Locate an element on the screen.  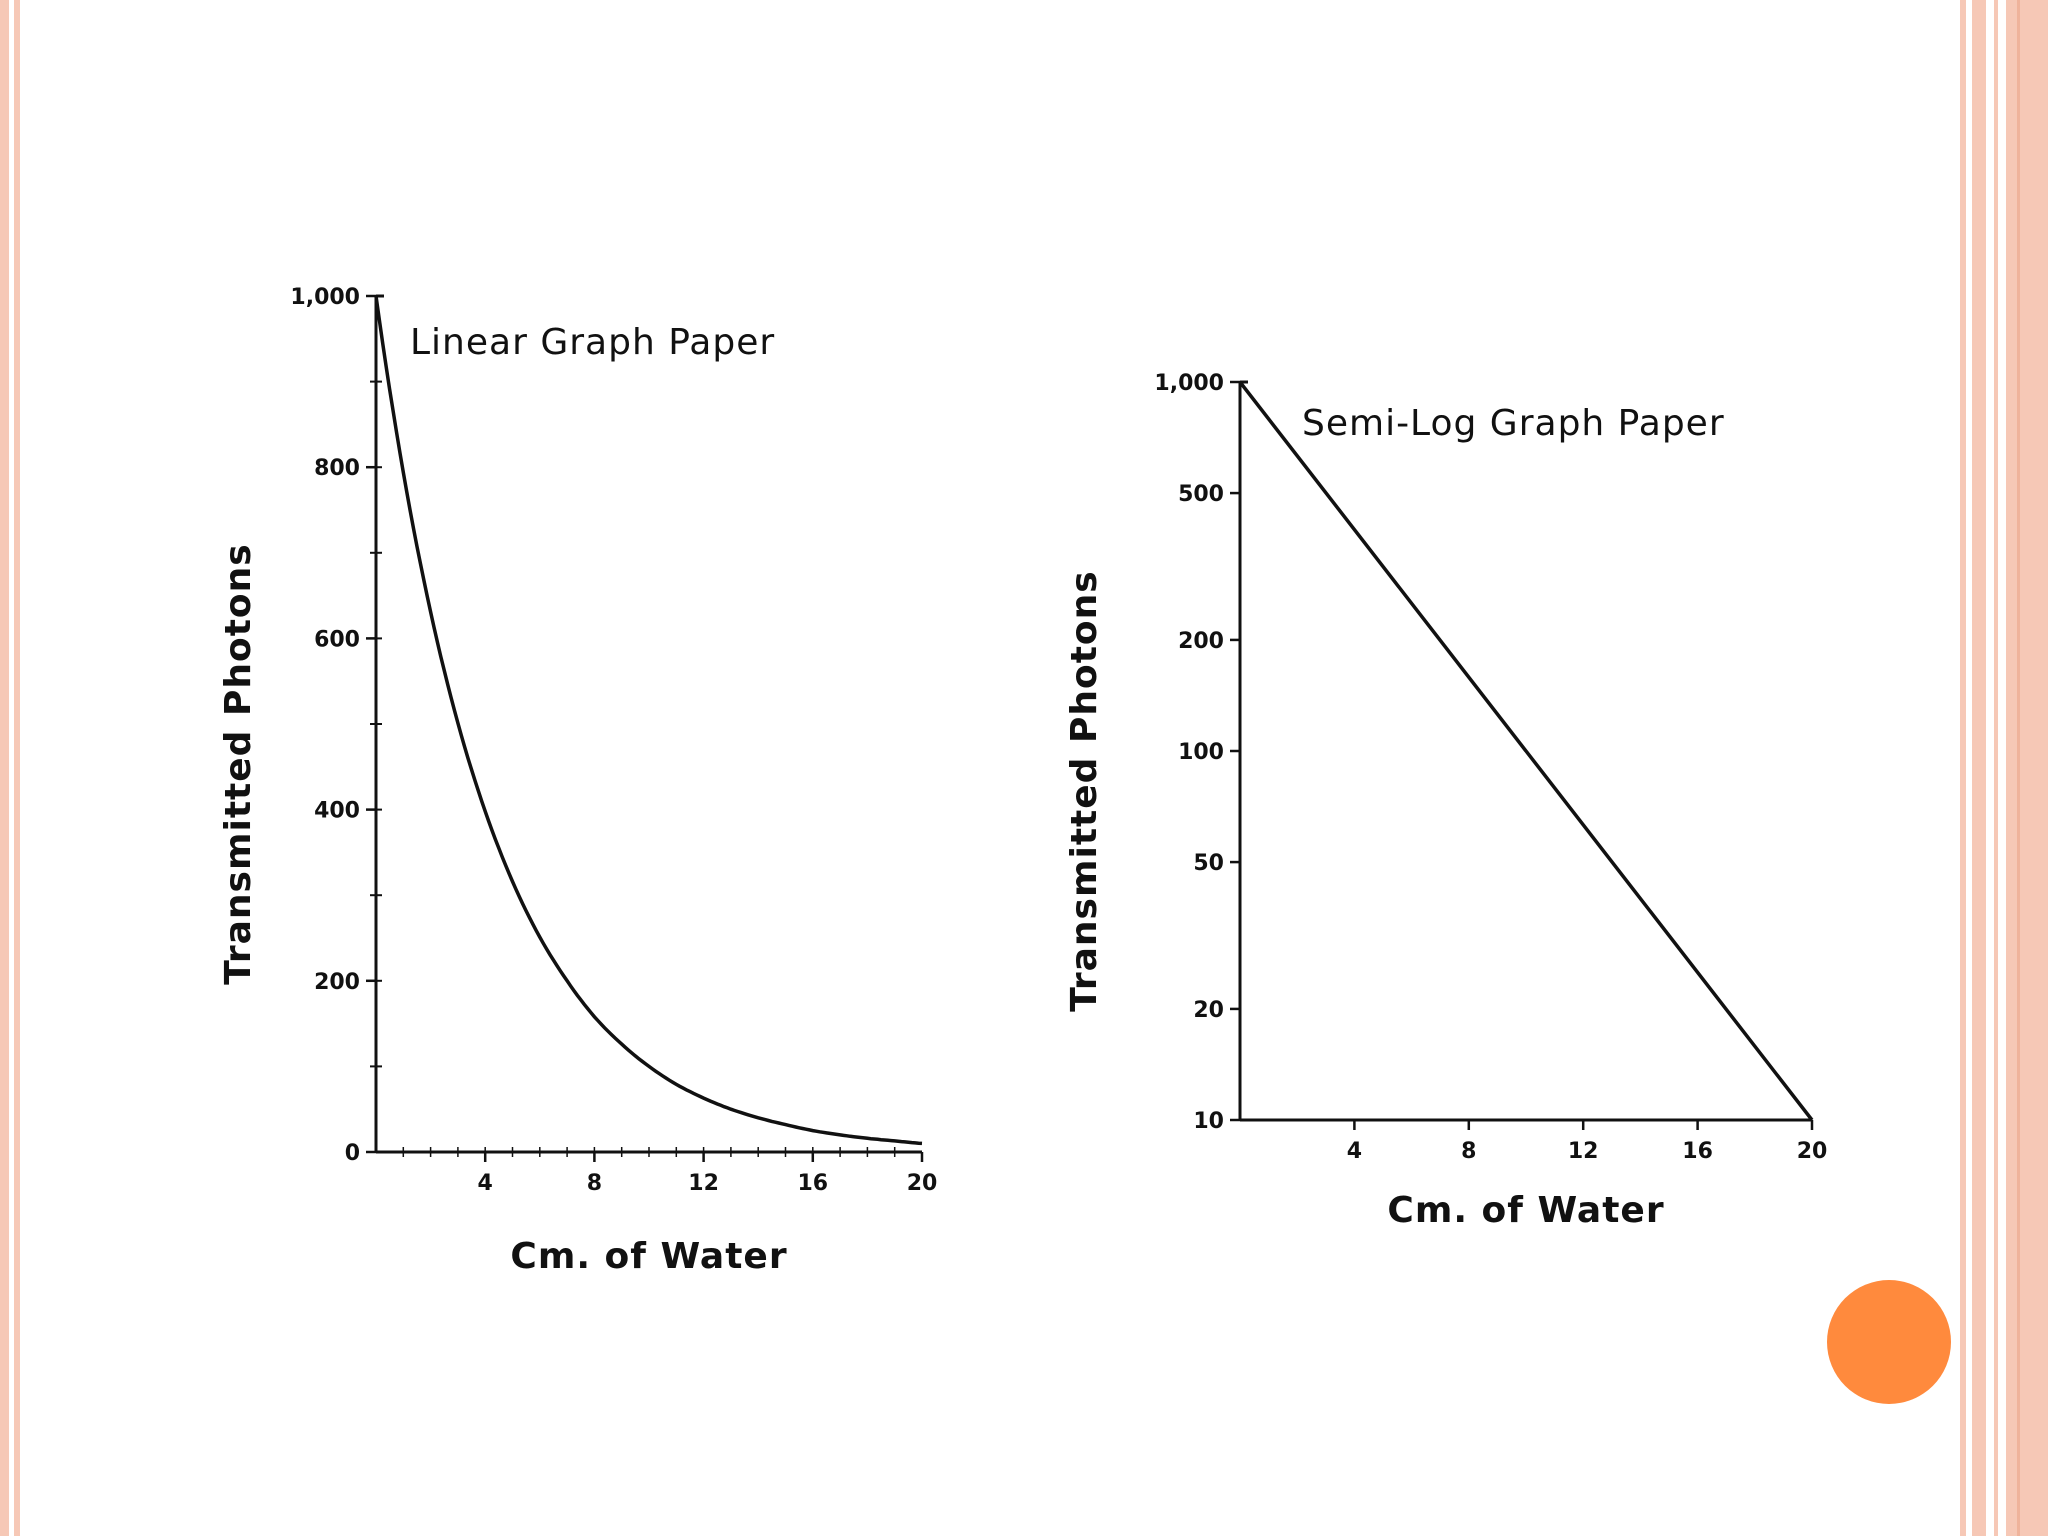
y-tick-label: 400 is located at coordinates (337, 811).